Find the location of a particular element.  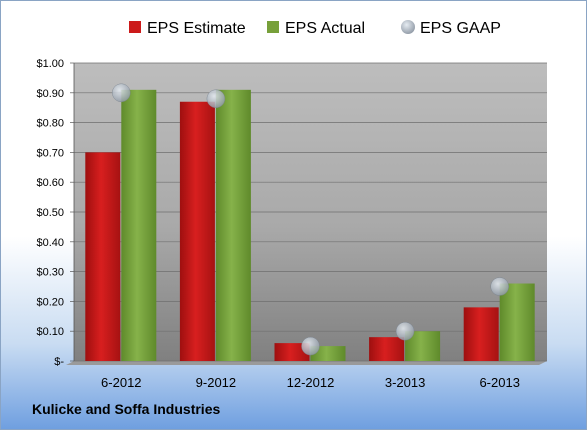

y-tick-label: $0.70 is located at coordinates (50, 153).